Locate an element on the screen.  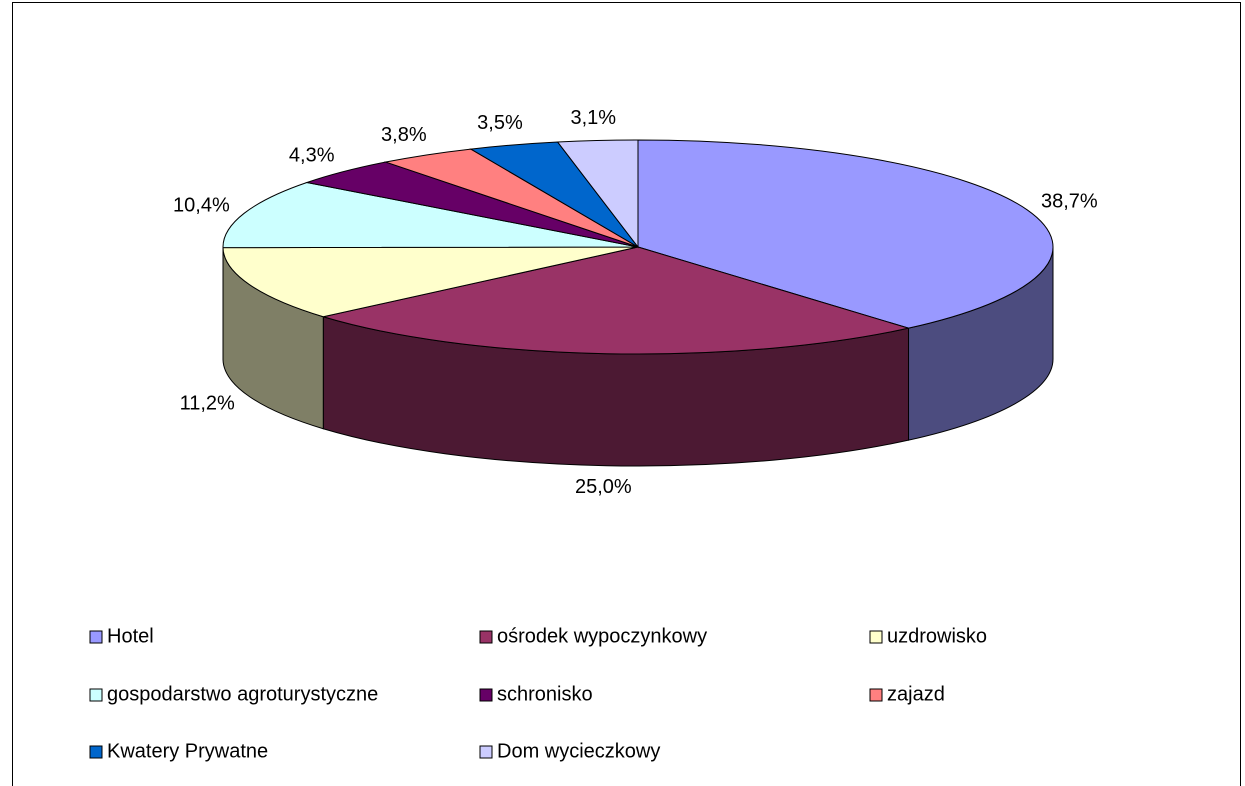
legend-label: Kwatery Prywatne is located at coordinates (187, 751).